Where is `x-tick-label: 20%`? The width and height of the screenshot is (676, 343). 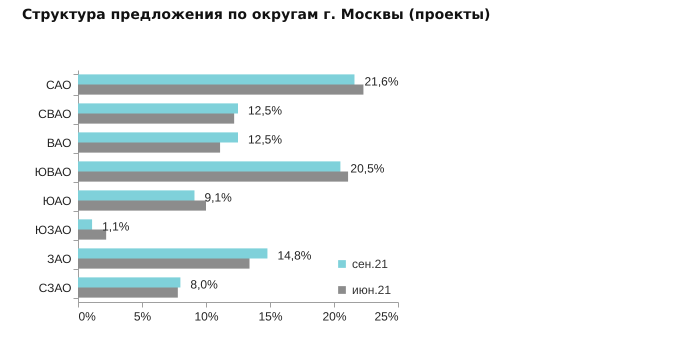 x-tick-label: 20% is located at coordinates (334, 317).